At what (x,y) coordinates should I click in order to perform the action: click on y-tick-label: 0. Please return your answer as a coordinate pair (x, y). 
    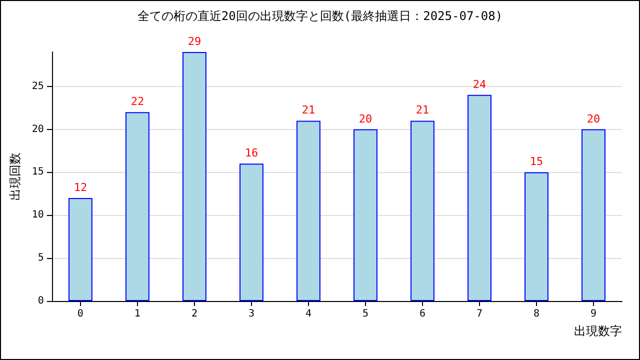
    Looking at the image, I should click on (41, 301).